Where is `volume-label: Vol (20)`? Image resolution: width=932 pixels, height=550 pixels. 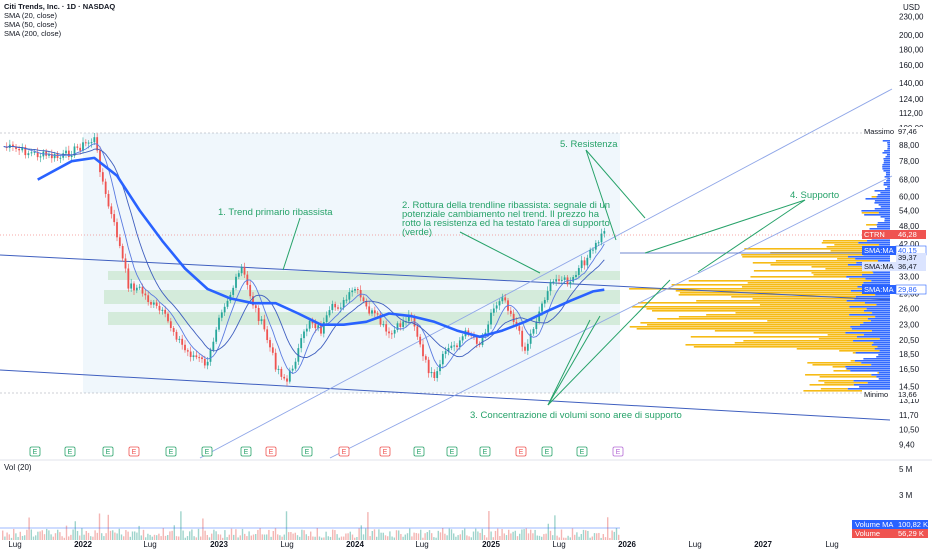 volume-label: Vol (20) is located at coordinates (18, 467).